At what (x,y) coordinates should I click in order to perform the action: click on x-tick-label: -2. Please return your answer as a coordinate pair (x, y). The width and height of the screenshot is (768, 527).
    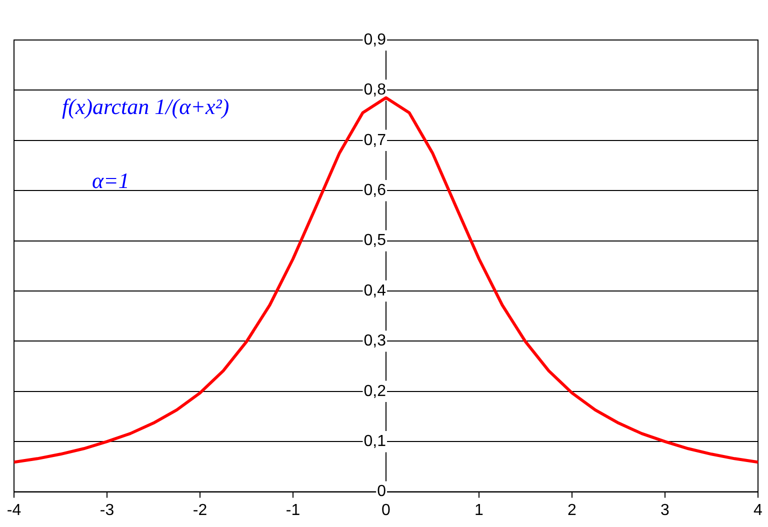
    Looking at the image, I should click on (200, 510).